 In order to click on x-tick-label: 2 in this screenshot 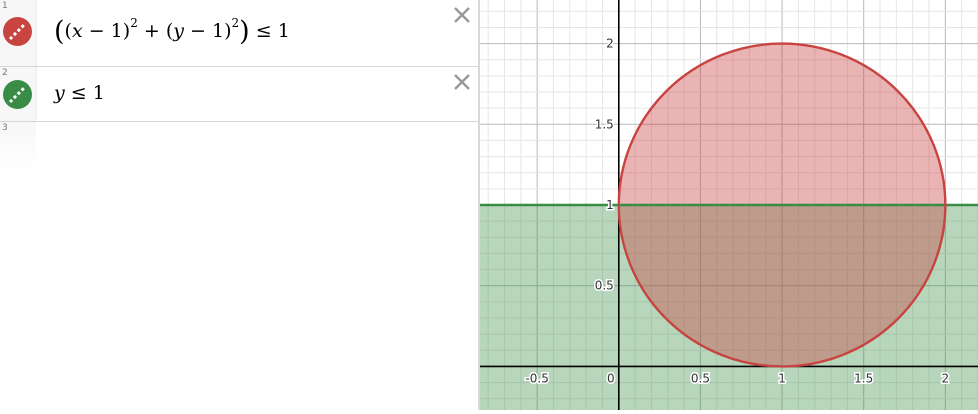, I will do `click(946, 378)`.